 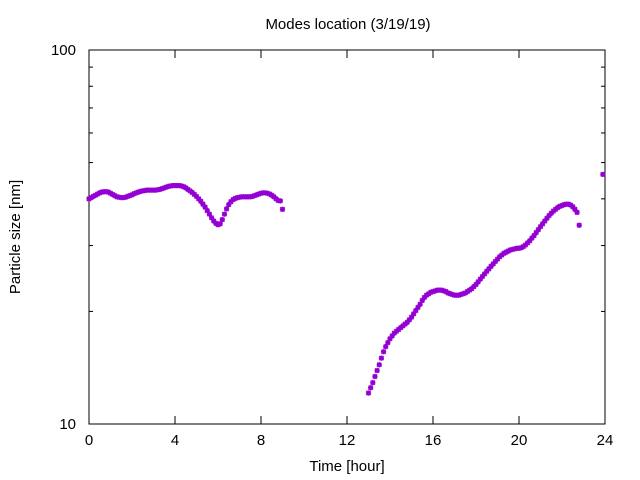 I want to click on x-tick-label: 12, so click(x=347, y=440).